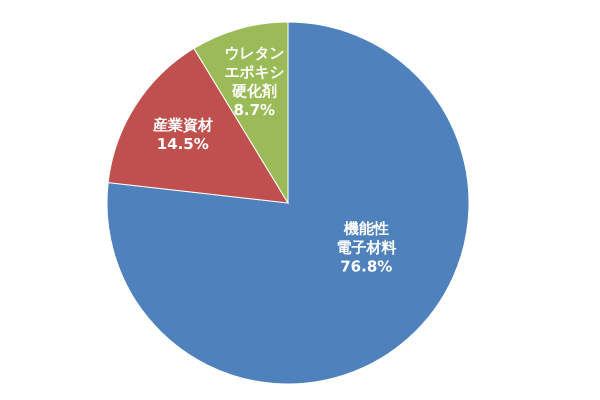 The width and height of the screenshot is (600, 400). Describe the element at coordinates (254, 72) in the screenshot. I see `slice-label: ウレタンエポキシ硬化剤` at that location.